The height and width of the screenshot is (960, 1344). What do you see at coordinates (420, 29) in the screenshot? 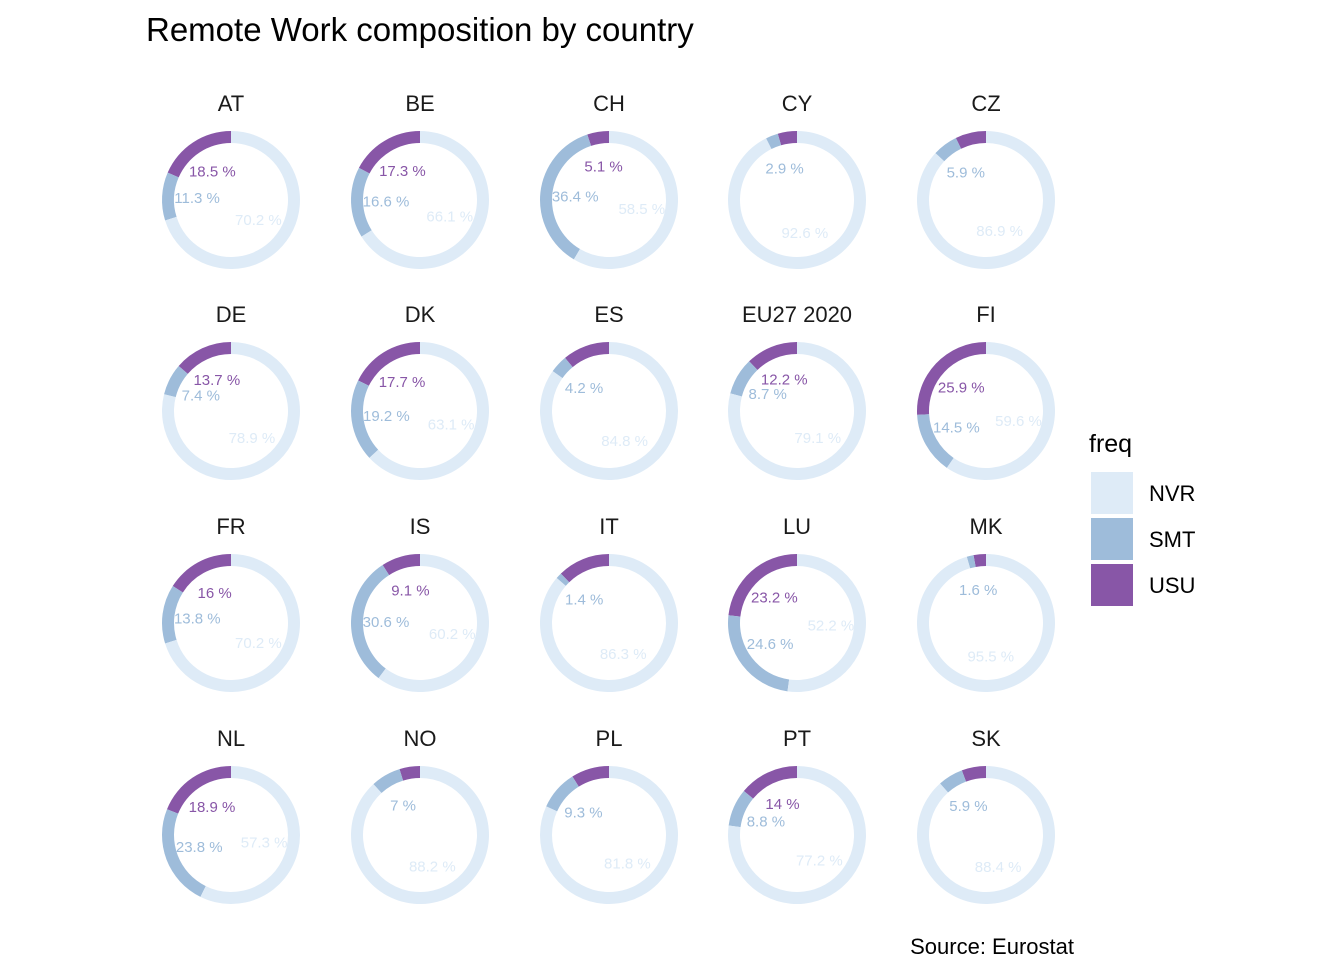
I see `chart-title: Remote Work composition by country` at bounding box center [420, 29].